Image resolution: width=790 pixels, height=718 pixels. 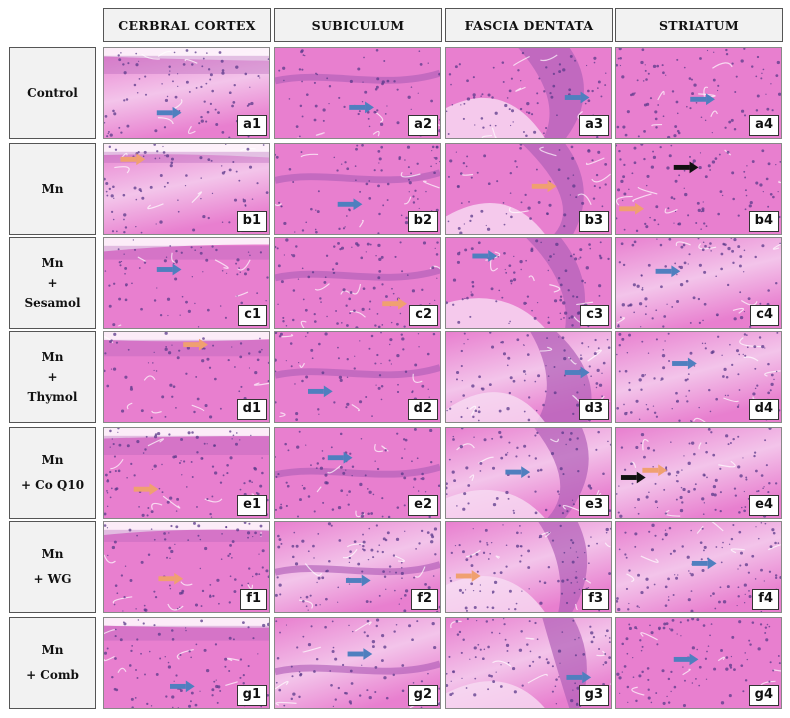 What do you see at coordinates (763, 409) in the screenshot?
I see `panel-label: d4` at bounding box center [763, 409].